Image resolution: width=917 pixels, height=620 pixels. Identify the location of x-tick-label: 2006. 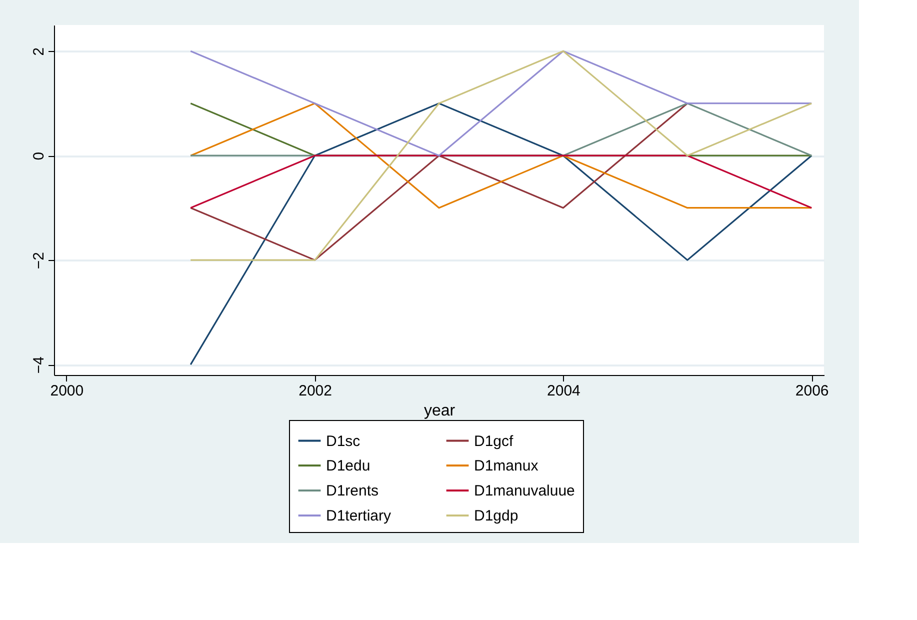
(812, 391).